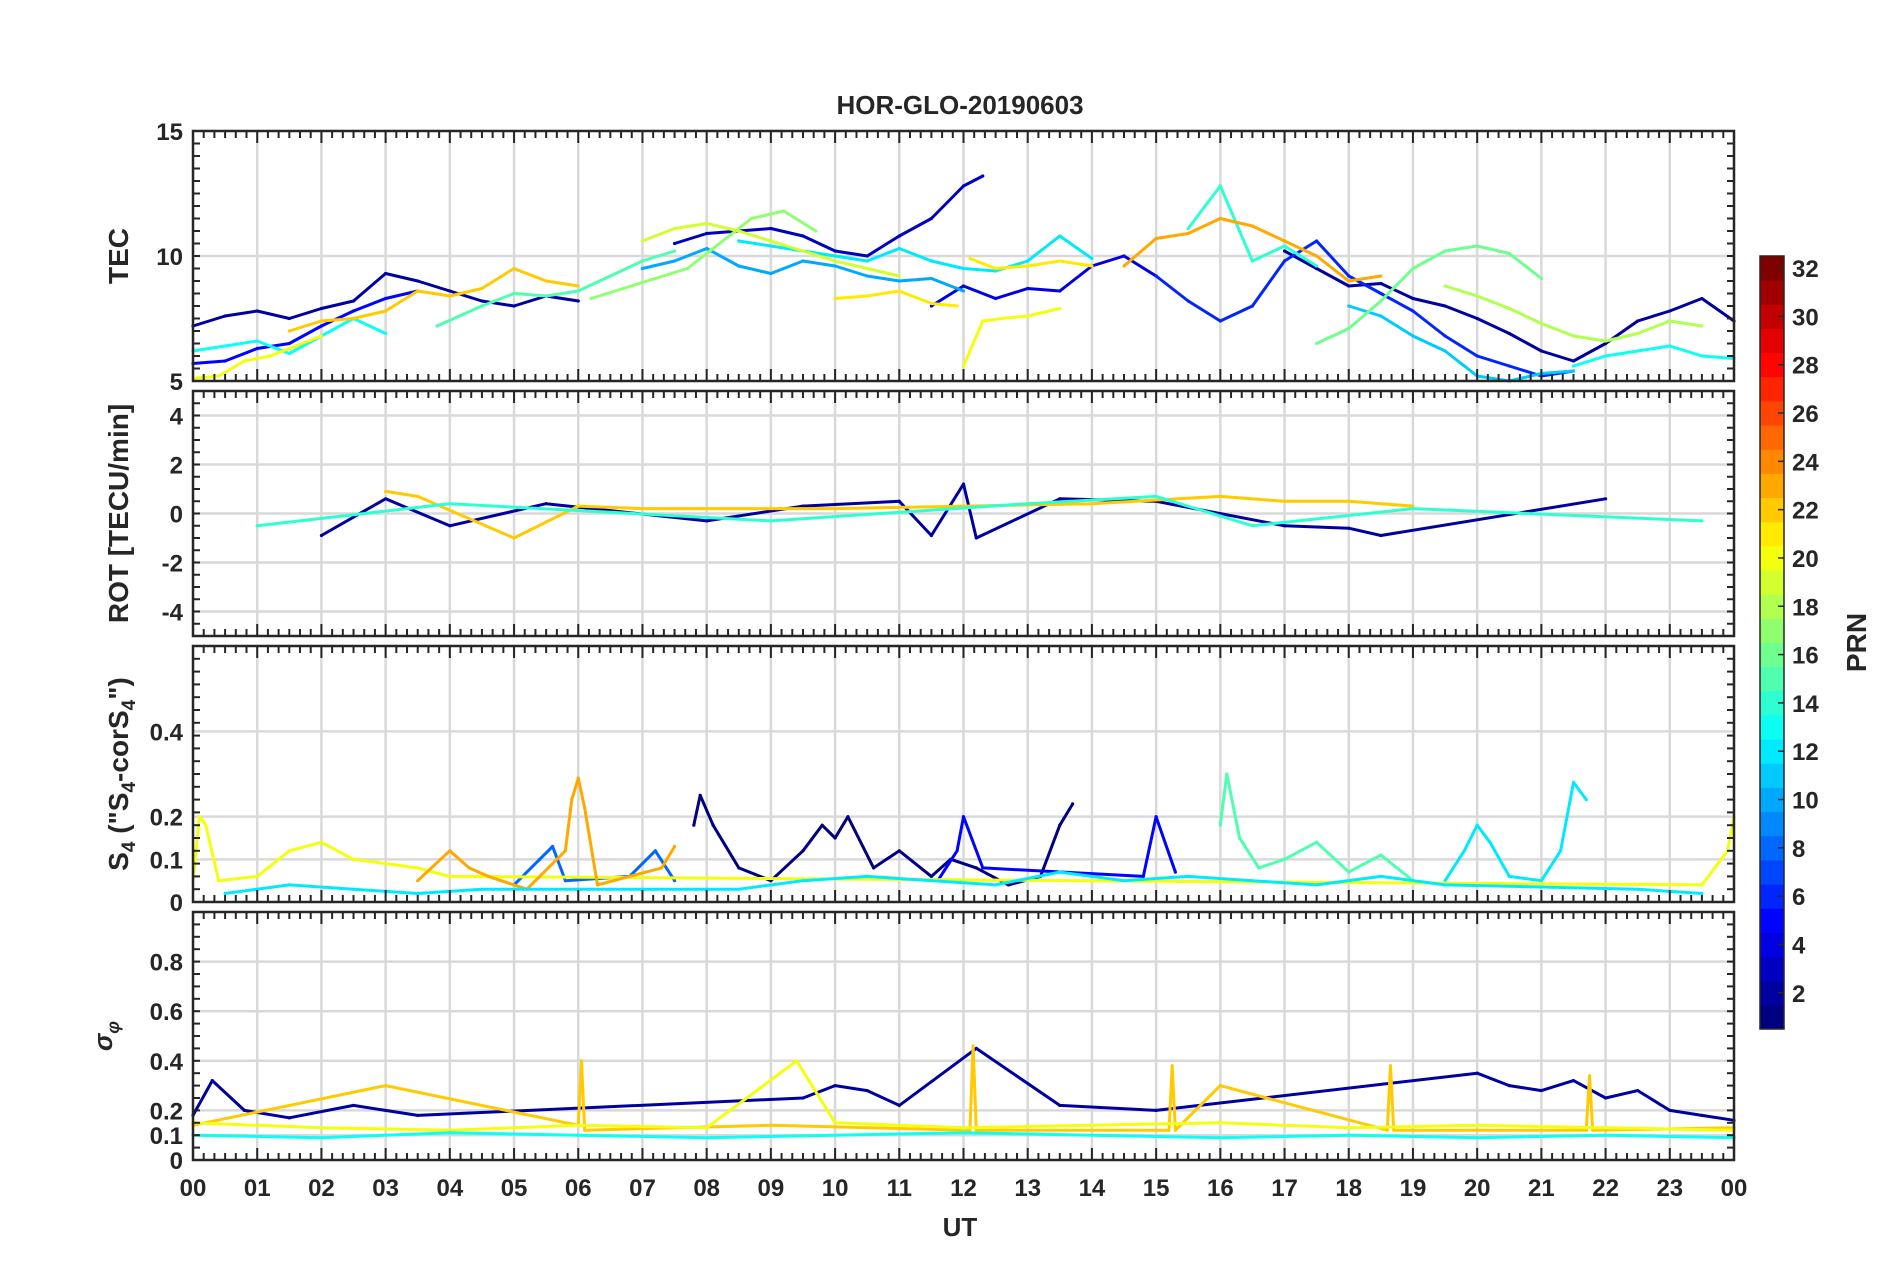 This screenshot has width=1902, height=1272. Describe the element at coordinates (963, 278) in the screenshot. I see `tec-series` at that location.